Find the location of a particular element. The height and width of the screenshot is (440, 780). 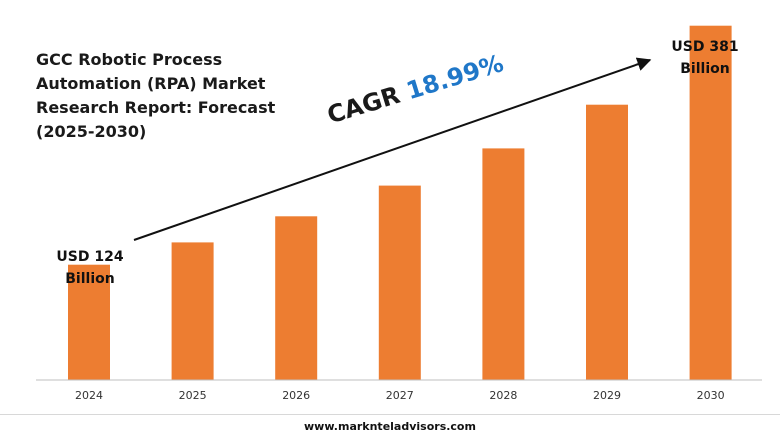

x-tick-labels: 2024 2025 2026 2027 2028 2029 2030 is located at coordinates (400, 395).